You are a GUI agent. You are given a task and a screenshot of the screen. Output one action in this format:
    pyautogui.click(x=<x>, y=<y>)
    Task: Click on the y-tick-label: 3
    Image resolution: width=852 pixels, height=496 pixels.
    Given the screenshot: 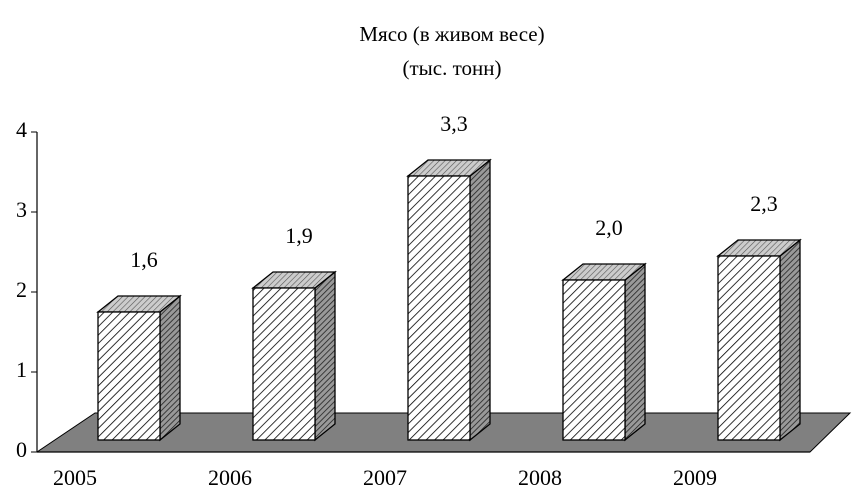 What is the action you would take?
    pyautogui.click(x=21, y=209)
    